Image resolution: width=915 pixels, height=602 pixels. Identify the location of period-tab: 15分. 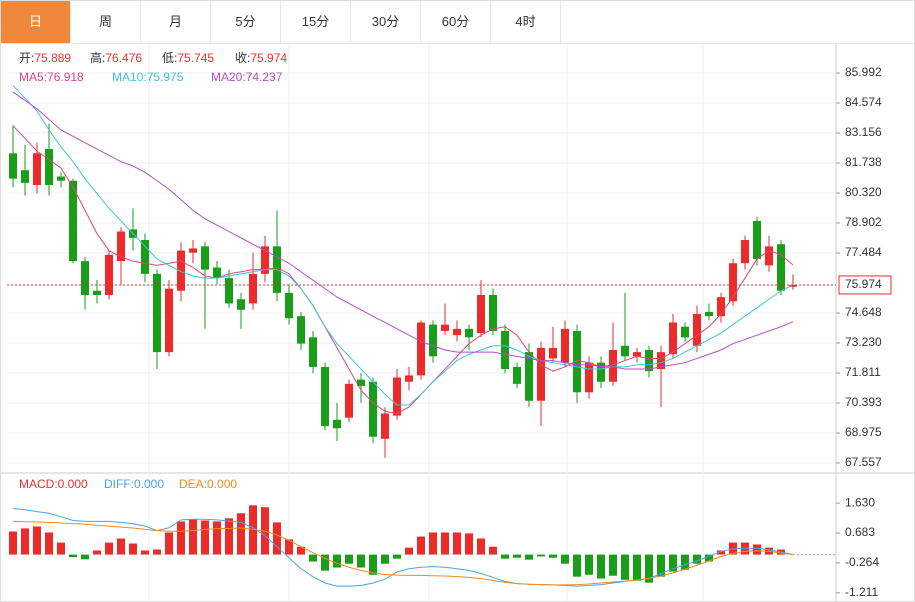
(316, 22).